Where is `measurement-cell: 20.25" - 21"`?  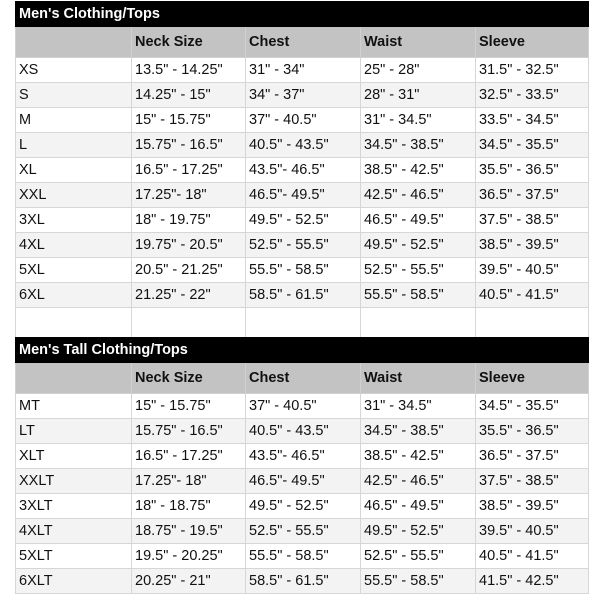
measurement-cell: 20.25" - 21" is located at coordinates (188, 581).